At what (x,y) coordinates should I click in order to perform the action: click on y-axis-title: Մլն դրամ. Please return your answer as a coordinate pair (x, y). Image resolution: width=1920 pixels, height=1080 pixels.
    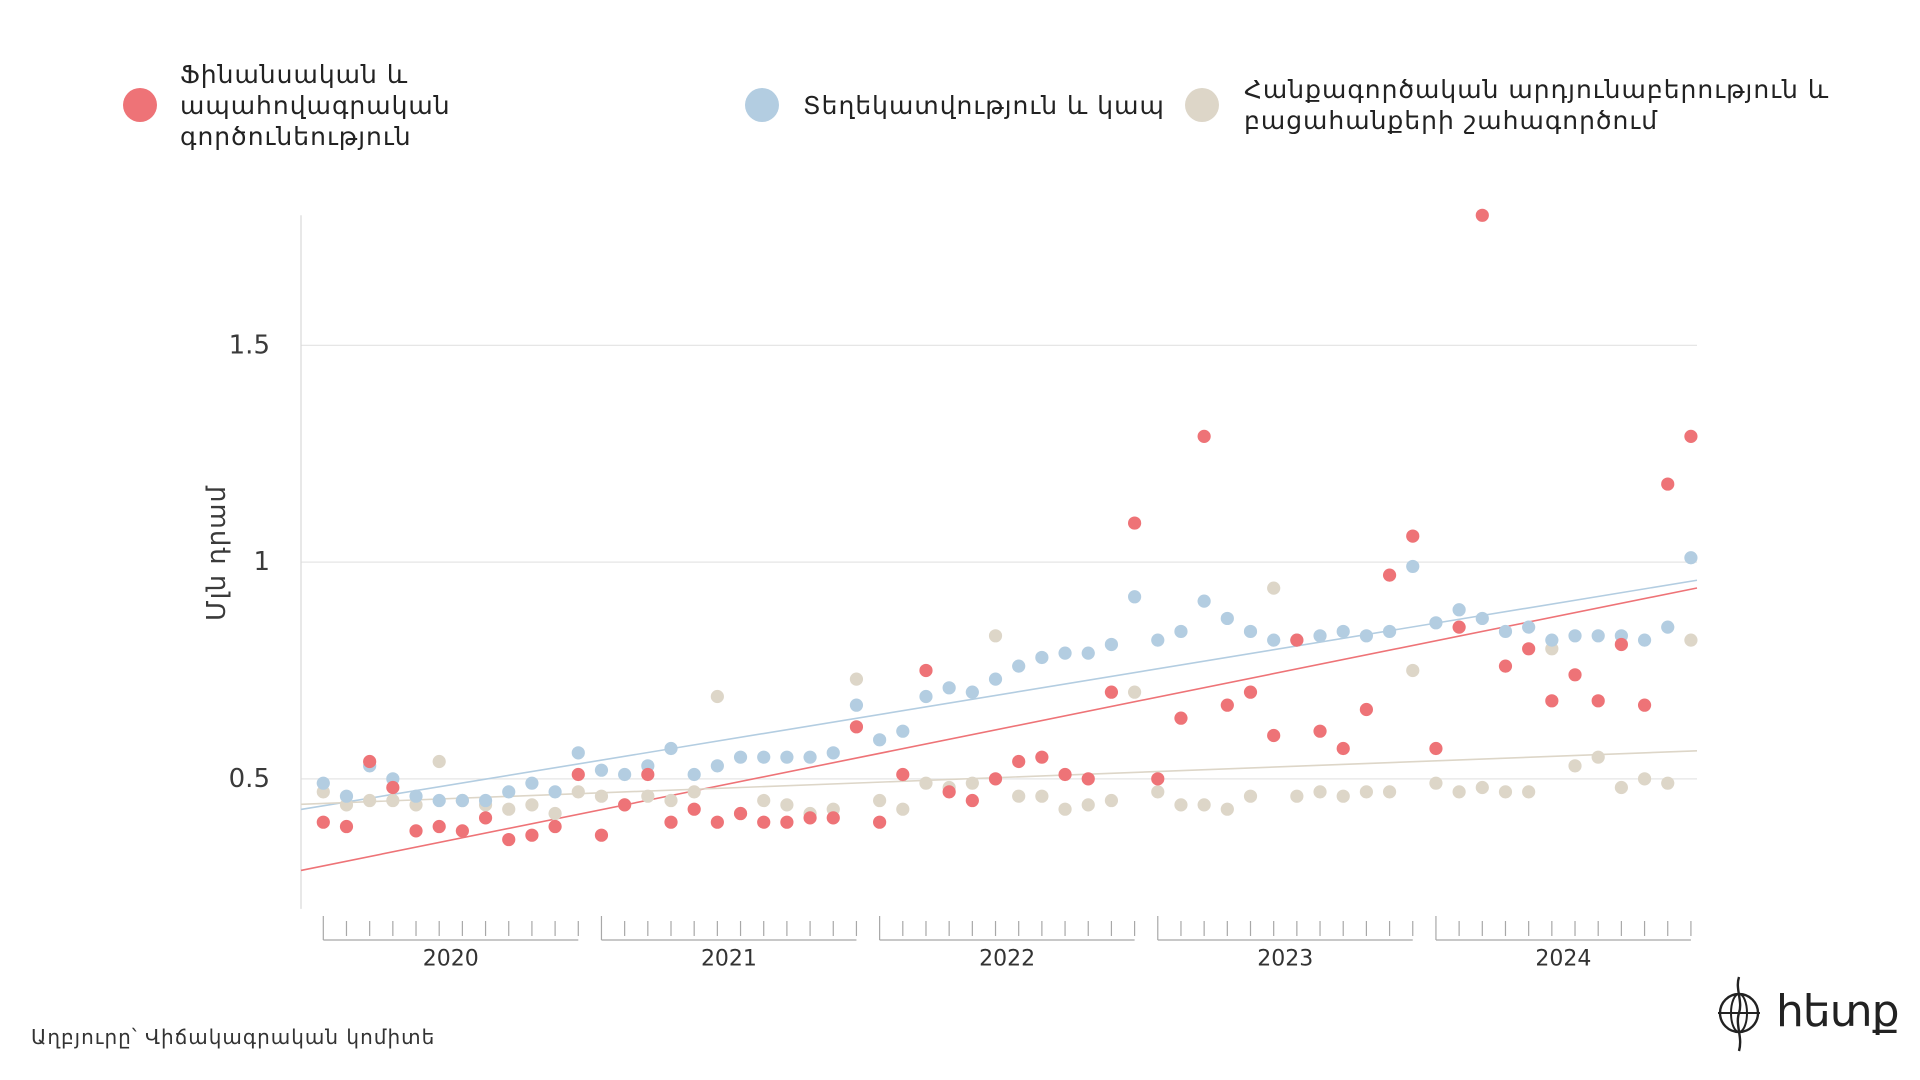
    Looking at the image, I should click on (217, 553).